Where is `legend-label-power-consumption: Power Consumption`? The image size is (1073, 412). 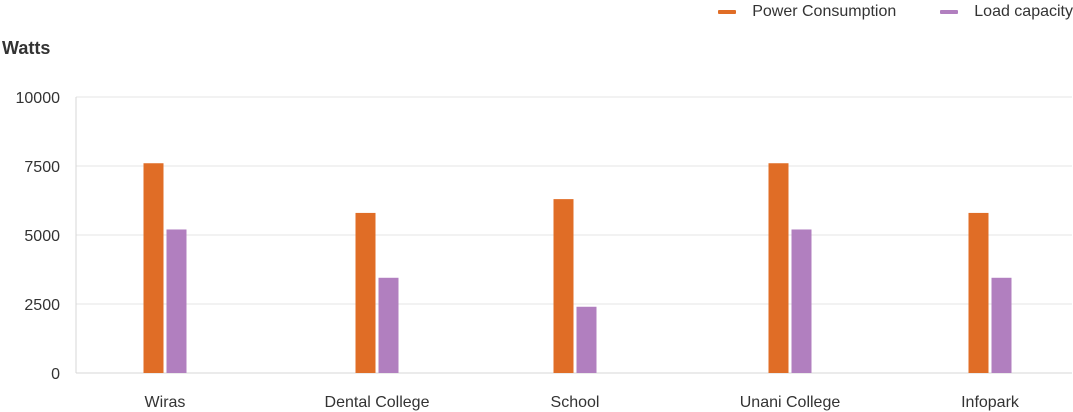 legend-label-power-consumption: Power Consumption is located at coordinates (824, 11).